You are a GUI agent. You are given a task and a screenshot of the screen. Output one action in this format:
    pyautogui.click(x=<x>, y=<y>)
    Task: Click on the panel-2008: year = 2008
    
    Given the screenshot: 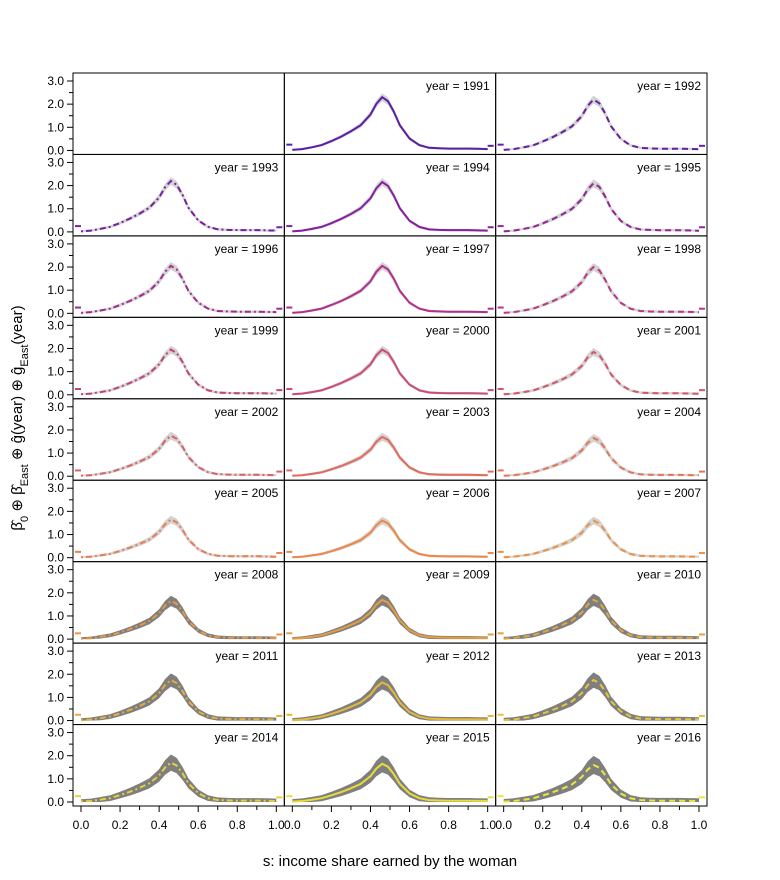 What is the action you would take?
    pyautogui.click(x=178, y=602)
    